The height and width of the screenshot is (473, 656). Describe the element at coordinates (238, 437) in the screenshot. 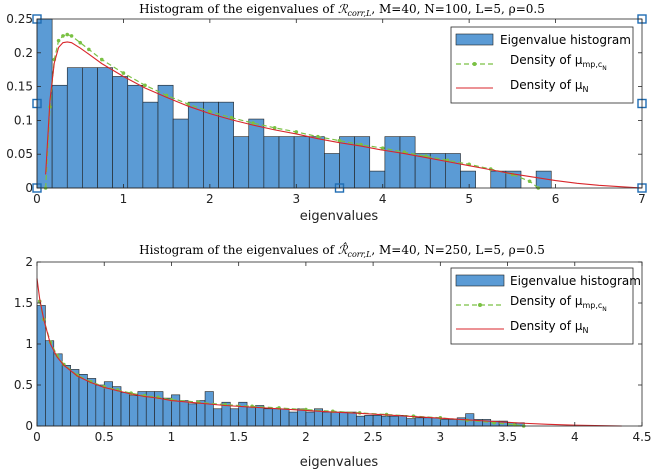

I see `x-tick-label: 1.5` at that location.